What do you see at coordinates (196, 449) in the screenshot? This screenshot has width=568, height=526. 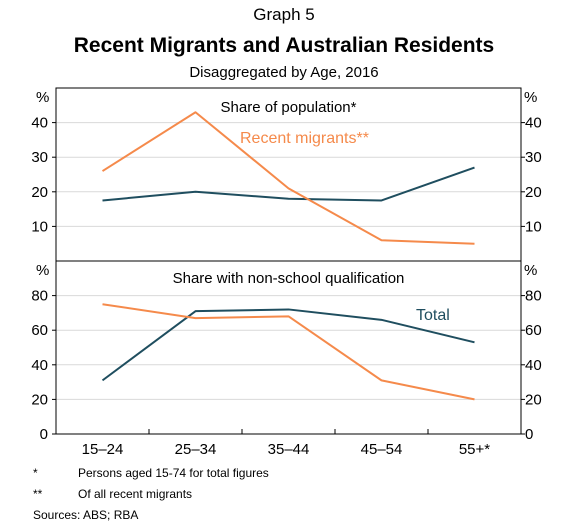 I see `x-tick-label: 25–34` at bounding box center [196, 449].